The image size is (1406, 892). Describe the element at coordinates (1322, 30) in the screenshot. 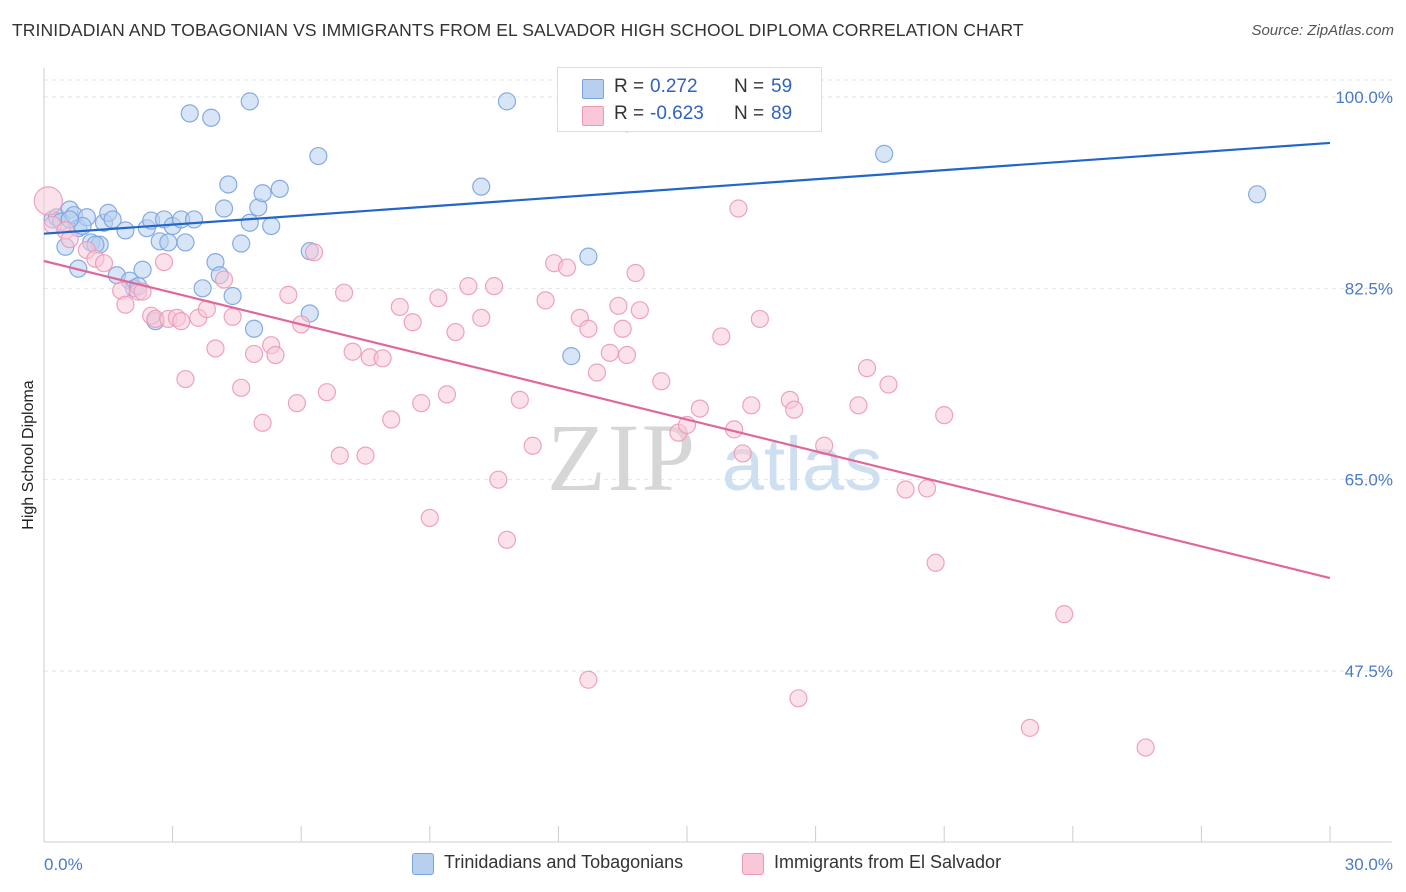

I see `chart-source: Source: ZipAtlas.com` at that location.